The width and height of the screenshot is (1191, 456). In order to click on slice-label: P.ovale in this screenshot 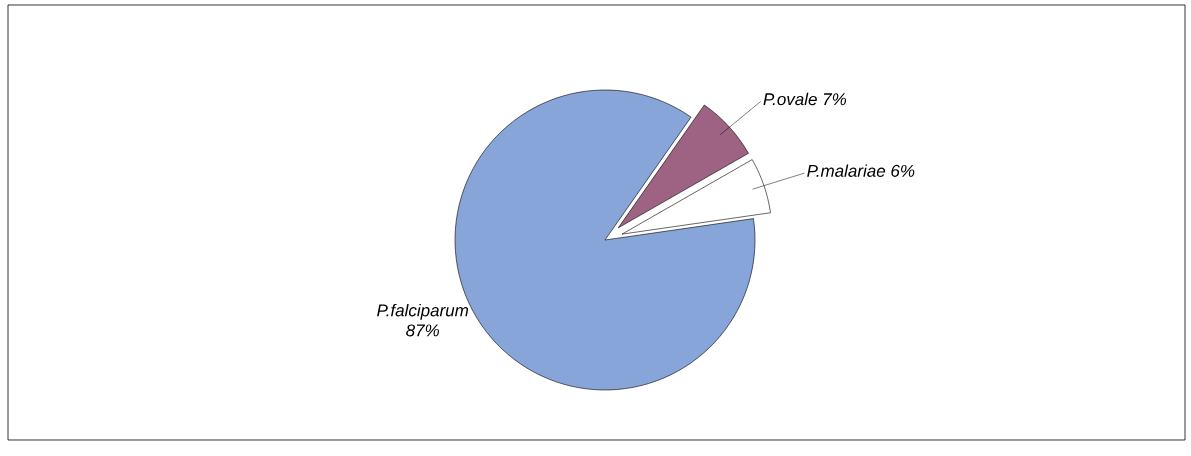, I will do `click(790, 99)`.